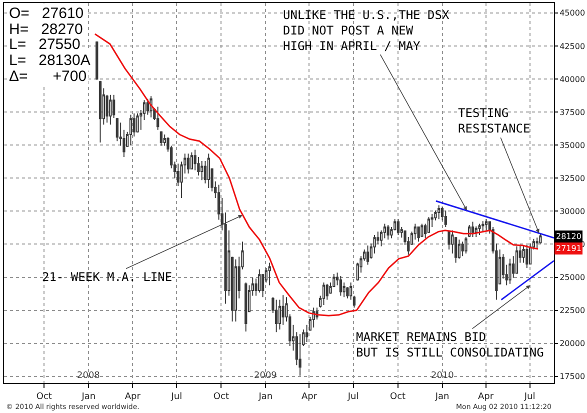  I want to click on y-tick-label: 25000, so click(573, 277).